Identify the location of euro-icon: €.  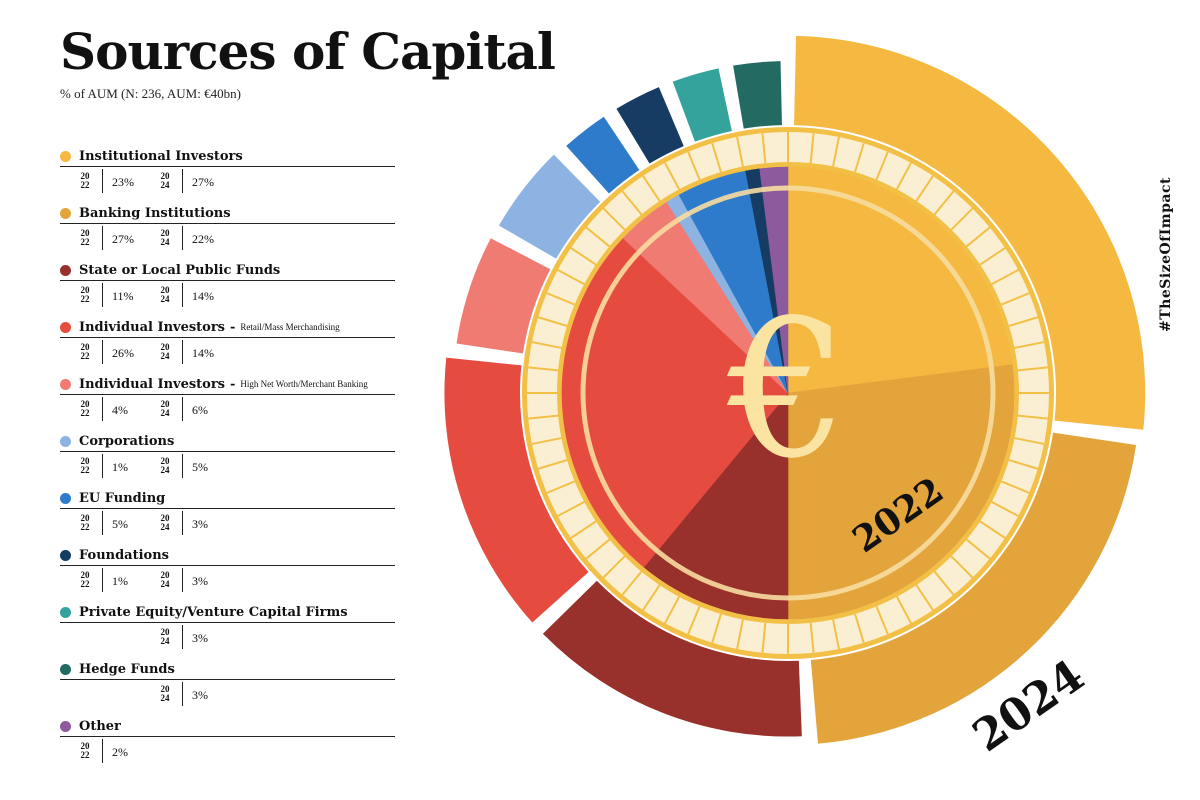
(788, 389).